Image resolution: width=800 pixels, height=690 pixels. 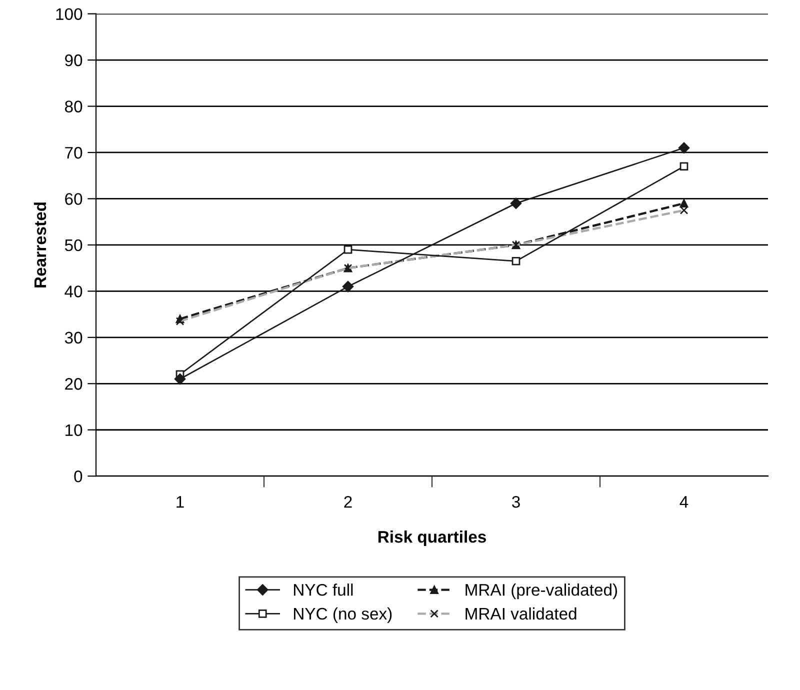 I want to click on x-tick-label: 1, so click(x=180, y=502).